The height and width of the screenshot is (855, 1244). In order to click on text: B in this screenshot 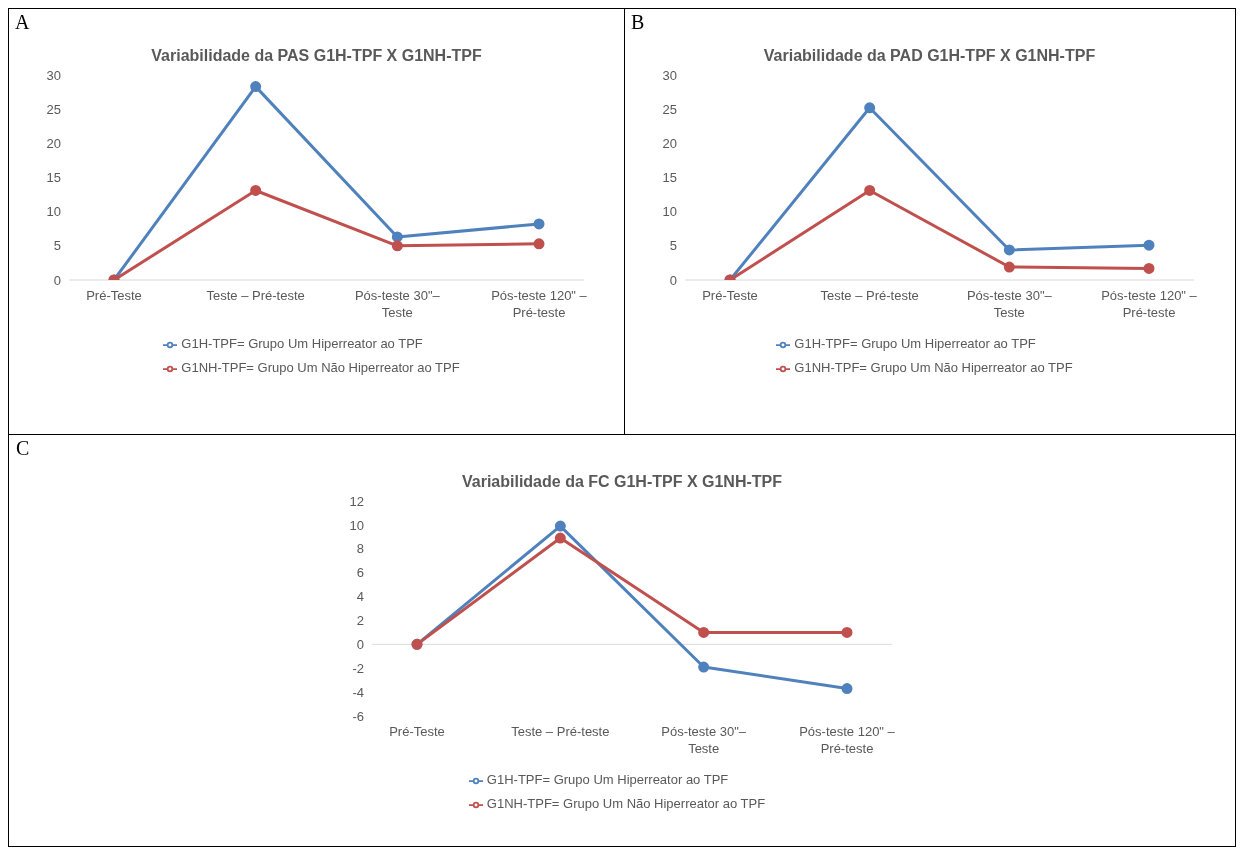, I will do `click(638, 22)`.